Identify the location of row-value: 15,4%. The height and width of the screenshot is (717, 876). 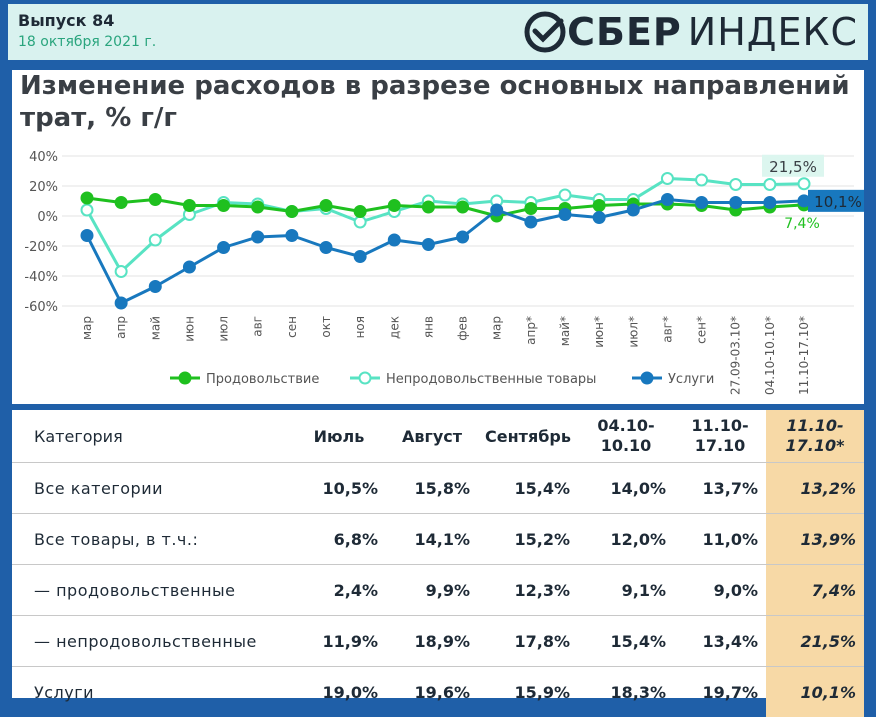
(626, 641).